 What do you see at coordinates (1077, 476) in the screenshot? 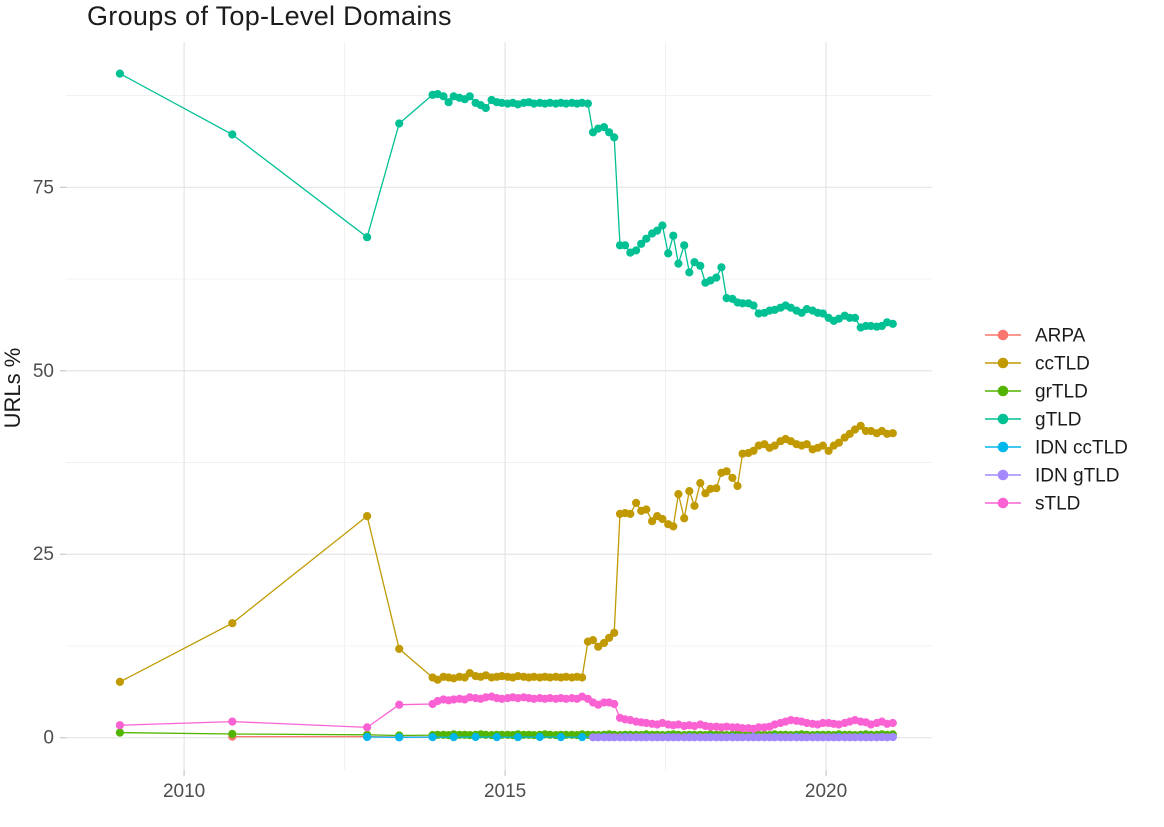
I see `legend-label: IDN gTLD` at bounding box center [1077, 476].